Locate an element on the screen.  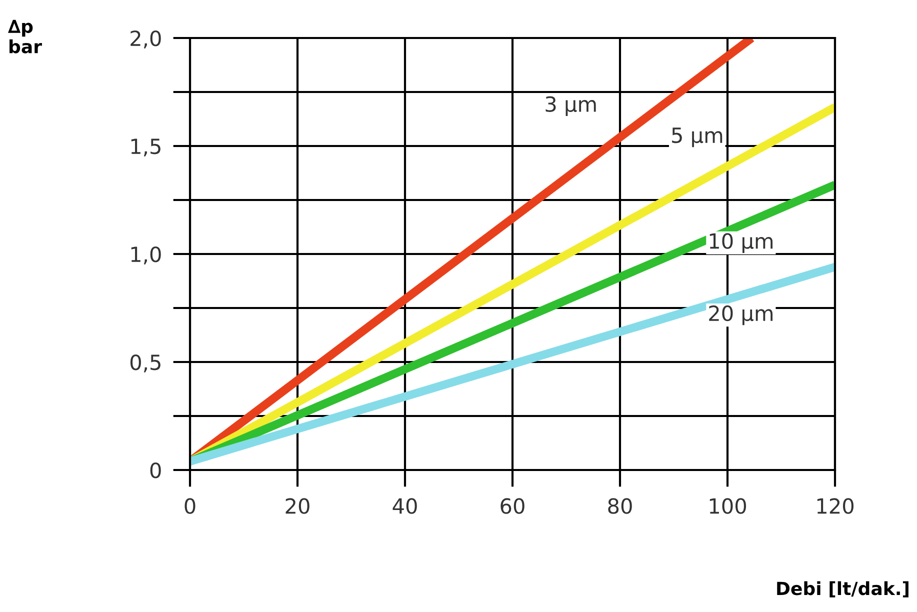
series-label: 10 µm is located at coordinates (741, 243).